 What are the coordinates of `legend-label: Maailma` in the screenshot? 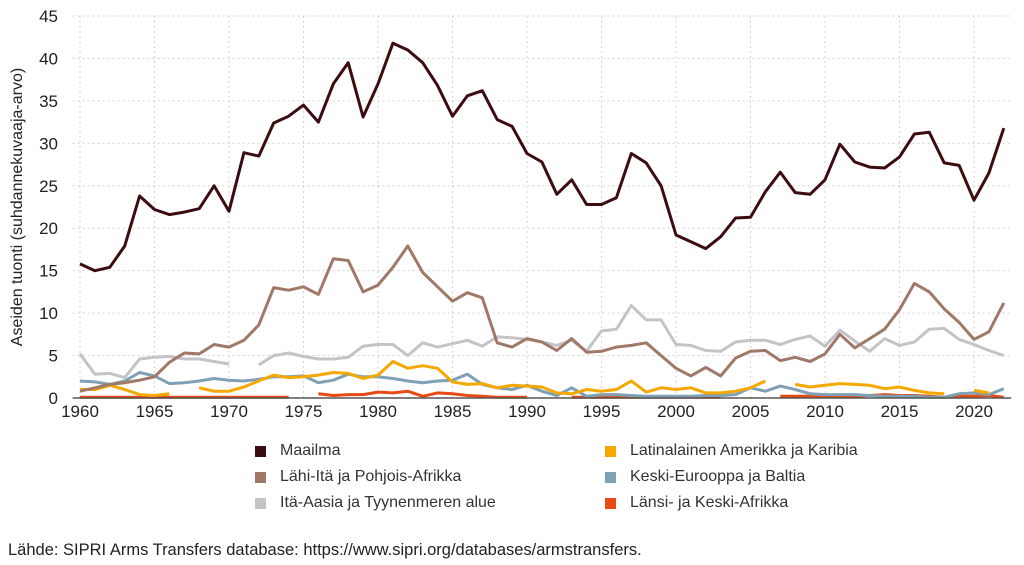 It's located at (310, 450).